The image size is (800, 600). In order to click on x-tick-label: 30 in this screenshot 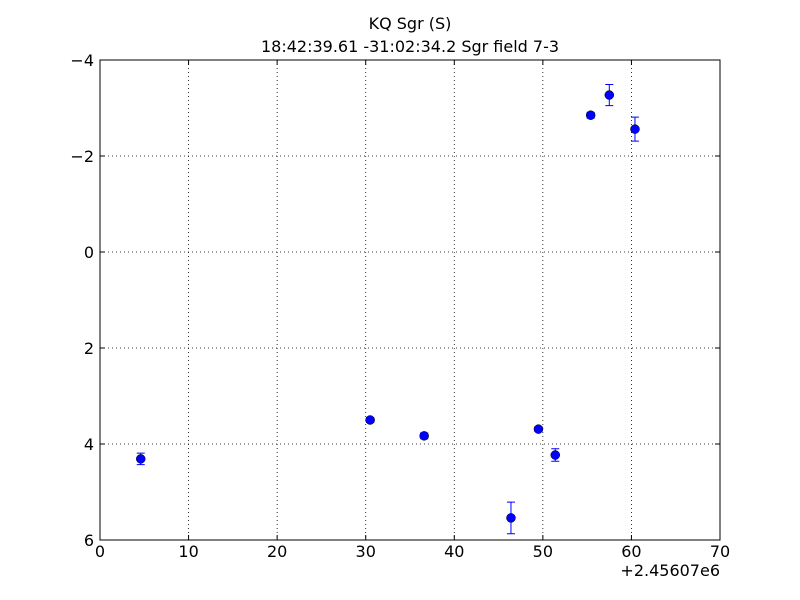, I will do `click(366, 551)`.